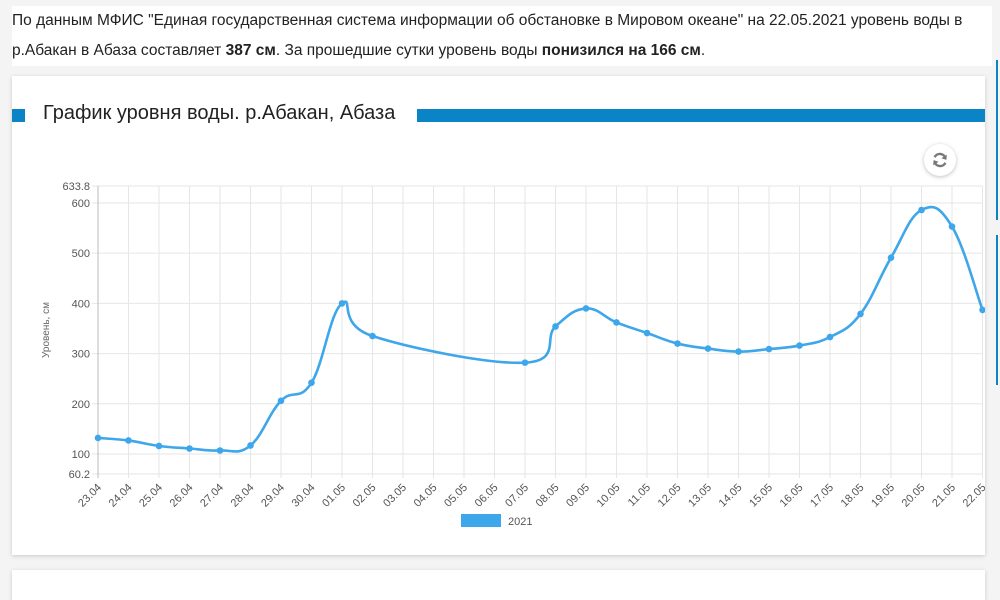 This screenshot has height=600, width=1000. I want to click on x-tick-label: 04.05, so click(426, 496).